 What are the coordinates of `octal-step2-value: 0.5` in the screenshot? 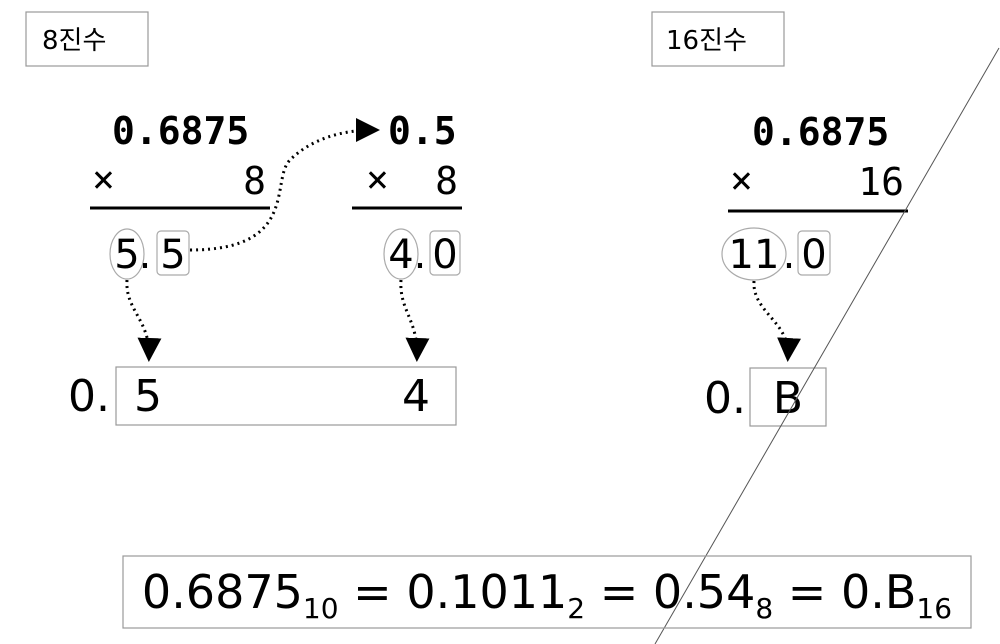 It's located at (422, 131).